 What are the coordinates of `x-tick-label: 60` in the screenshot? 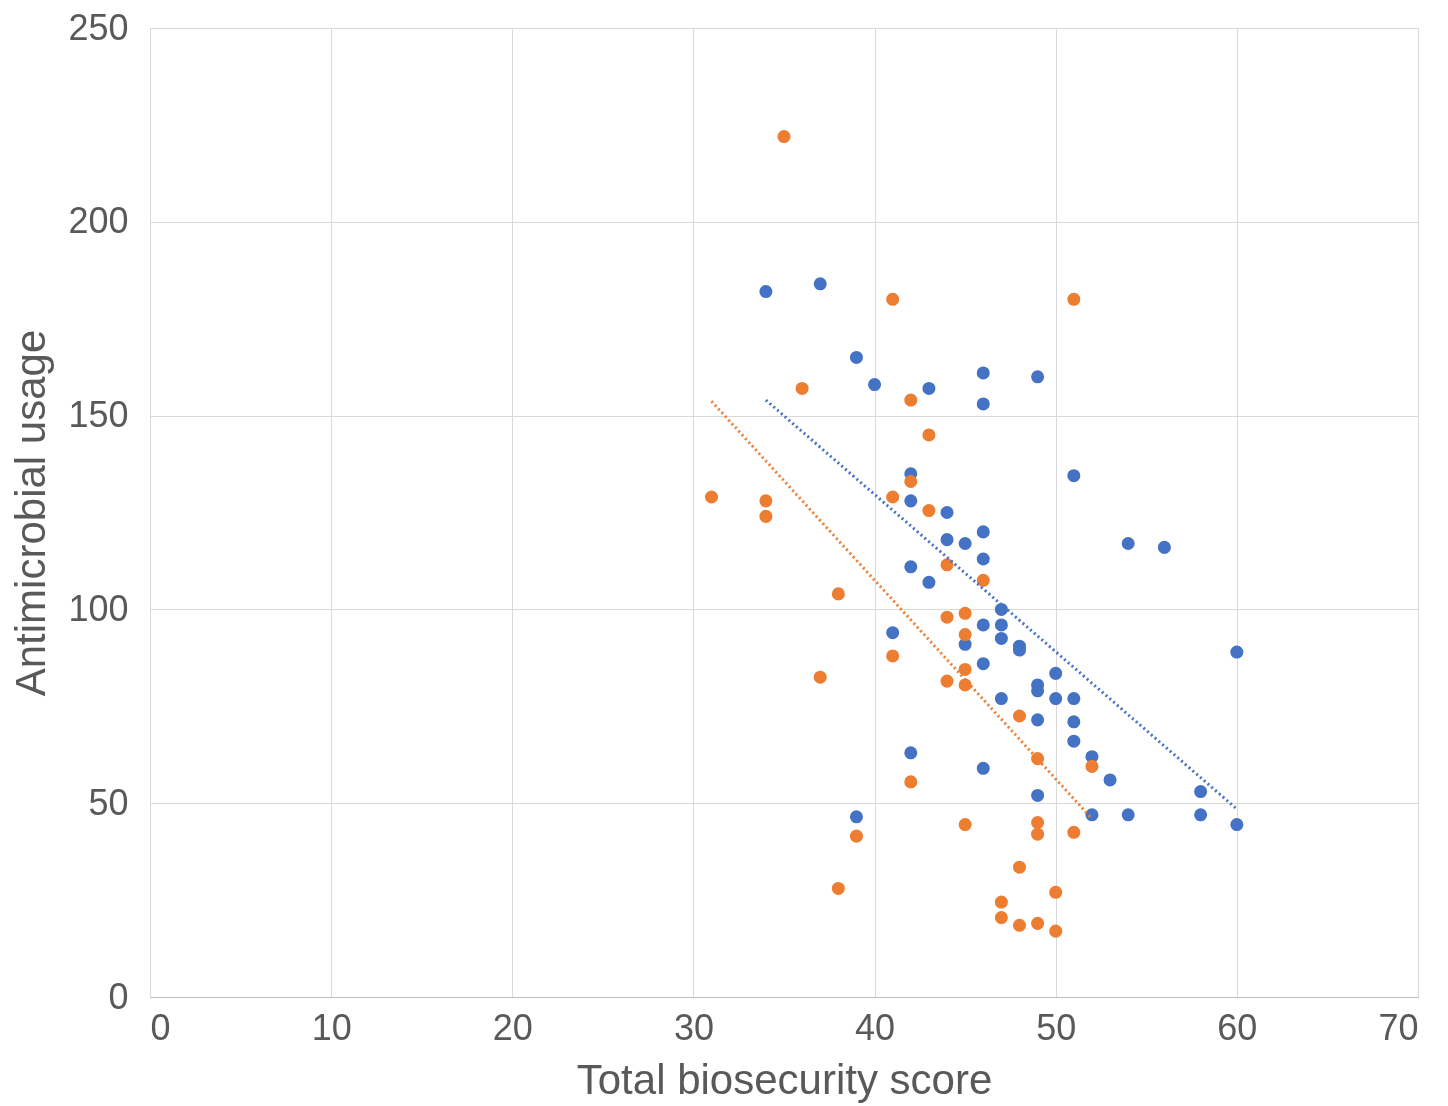 It's located at (1237, 1027).